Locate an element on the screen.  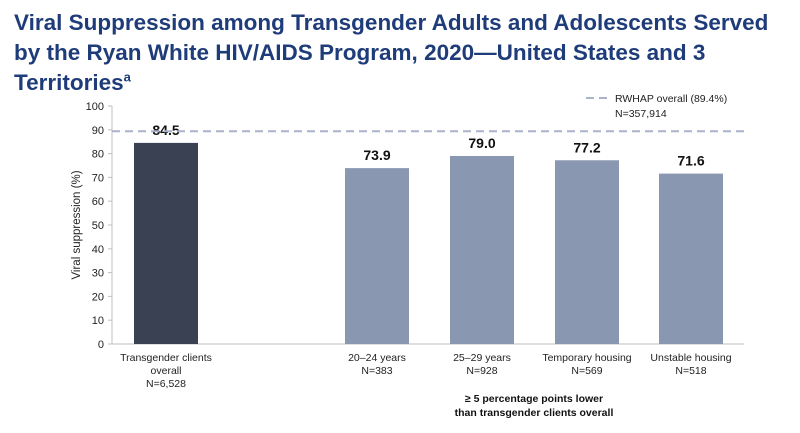
title-footnote-marker: a is located at coordinates (127, 77).